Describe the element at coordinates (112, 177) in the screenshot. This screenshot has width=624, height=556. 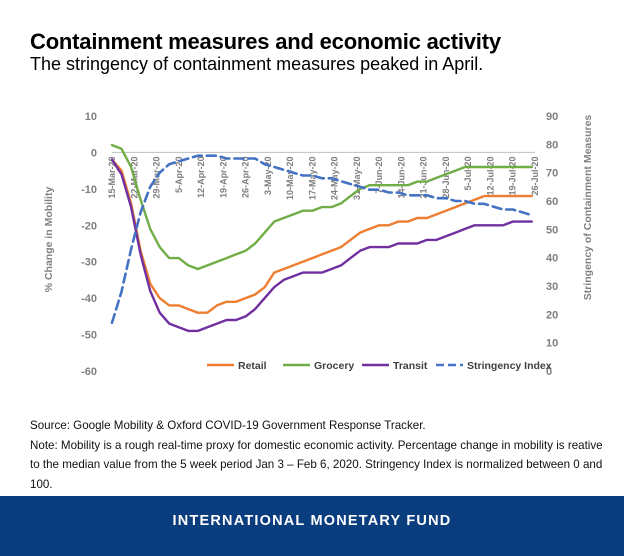
I see `x-tick-label: 15-Mar-20` at that location.